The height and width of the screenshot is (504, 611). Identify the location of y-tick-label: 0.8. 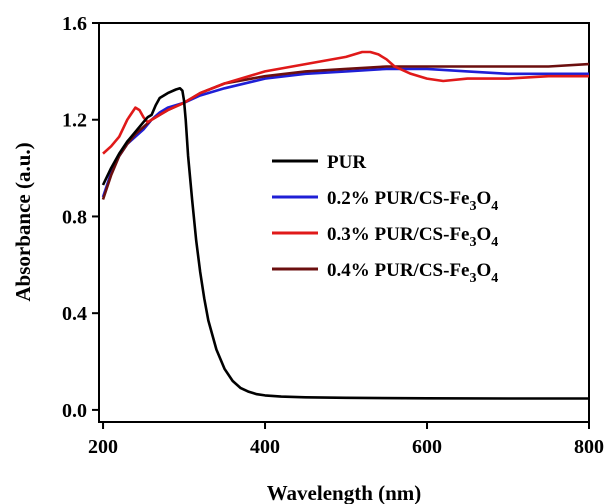
(74, 217).